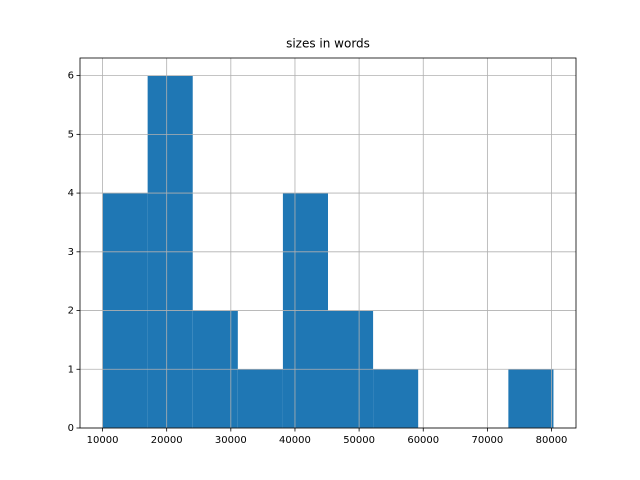 The image size is (640, 480). Describe the element at coordinates (295, 440) in the screenshot. I see `x-tick-label: 40000` at that location.